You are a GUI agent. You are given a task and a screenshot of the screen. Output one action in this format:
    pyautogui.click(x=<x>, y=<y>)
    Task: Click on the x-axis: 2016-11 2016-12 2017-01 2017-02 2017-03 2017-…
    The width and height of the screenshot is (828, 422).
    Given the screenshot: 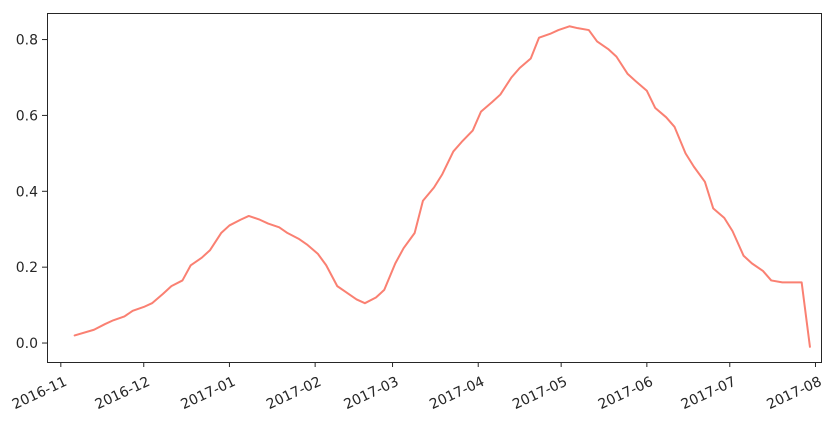 What is the action you would take?
    pyautogui.click(x=417, y=387)
    